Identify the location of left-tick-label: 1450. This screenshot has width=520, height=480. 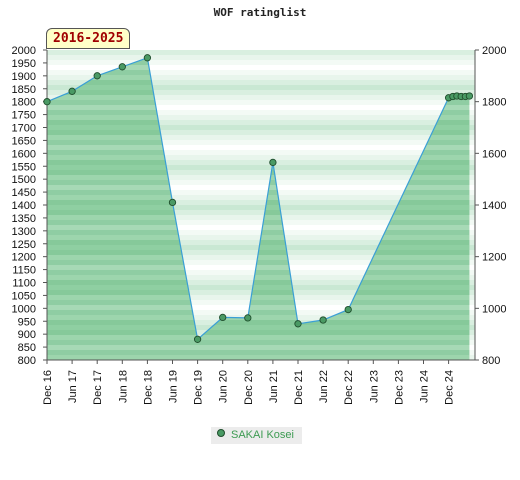
(24, 193).